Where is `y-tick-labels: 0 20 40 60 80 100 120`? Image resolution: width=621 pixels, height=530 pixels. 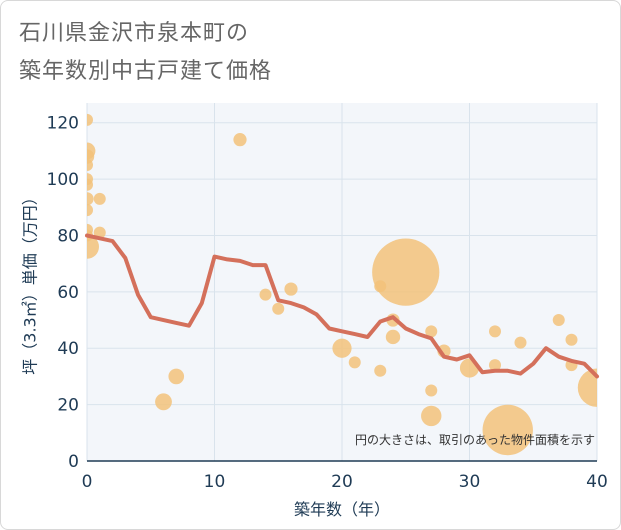 y-tick-labels: 0 20 40 60 80 100 120 is located at coordinates (63, 293).